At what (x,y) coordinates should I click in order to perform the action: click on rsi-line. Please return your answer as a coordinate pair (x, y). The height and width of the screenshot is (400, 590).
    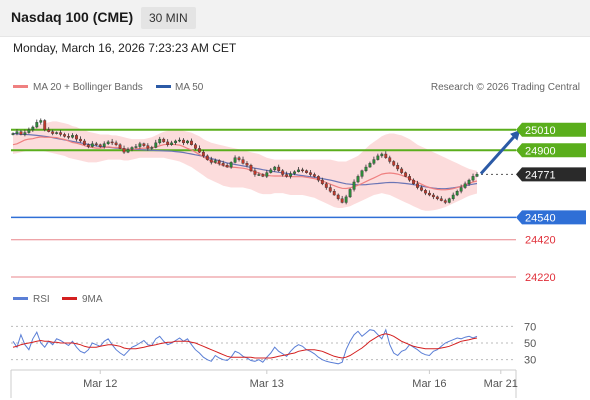
    Looking at the image, I should click on (245, 346).